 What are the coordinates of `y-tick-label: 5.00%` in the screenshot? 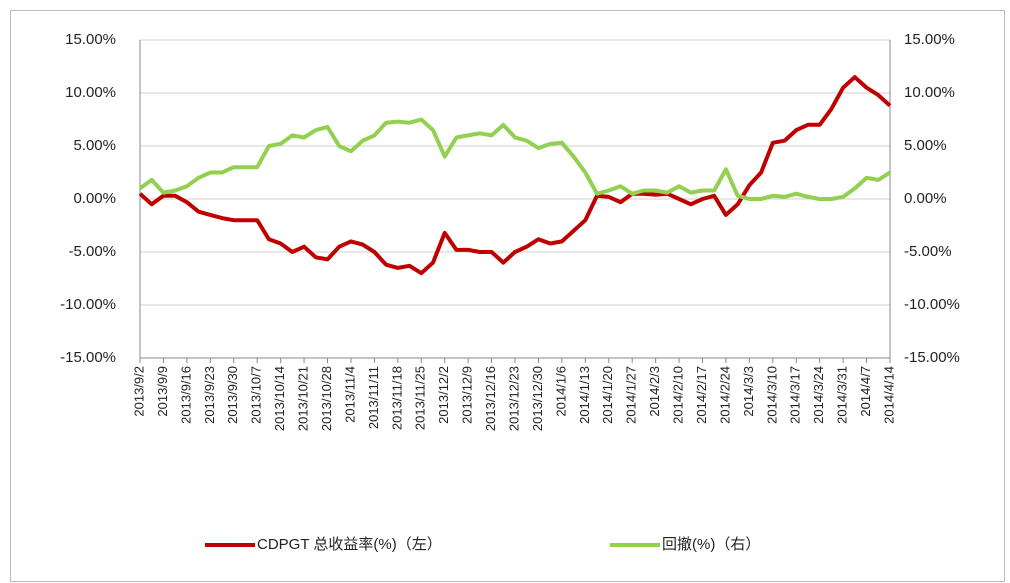 It's located at (94, 145).